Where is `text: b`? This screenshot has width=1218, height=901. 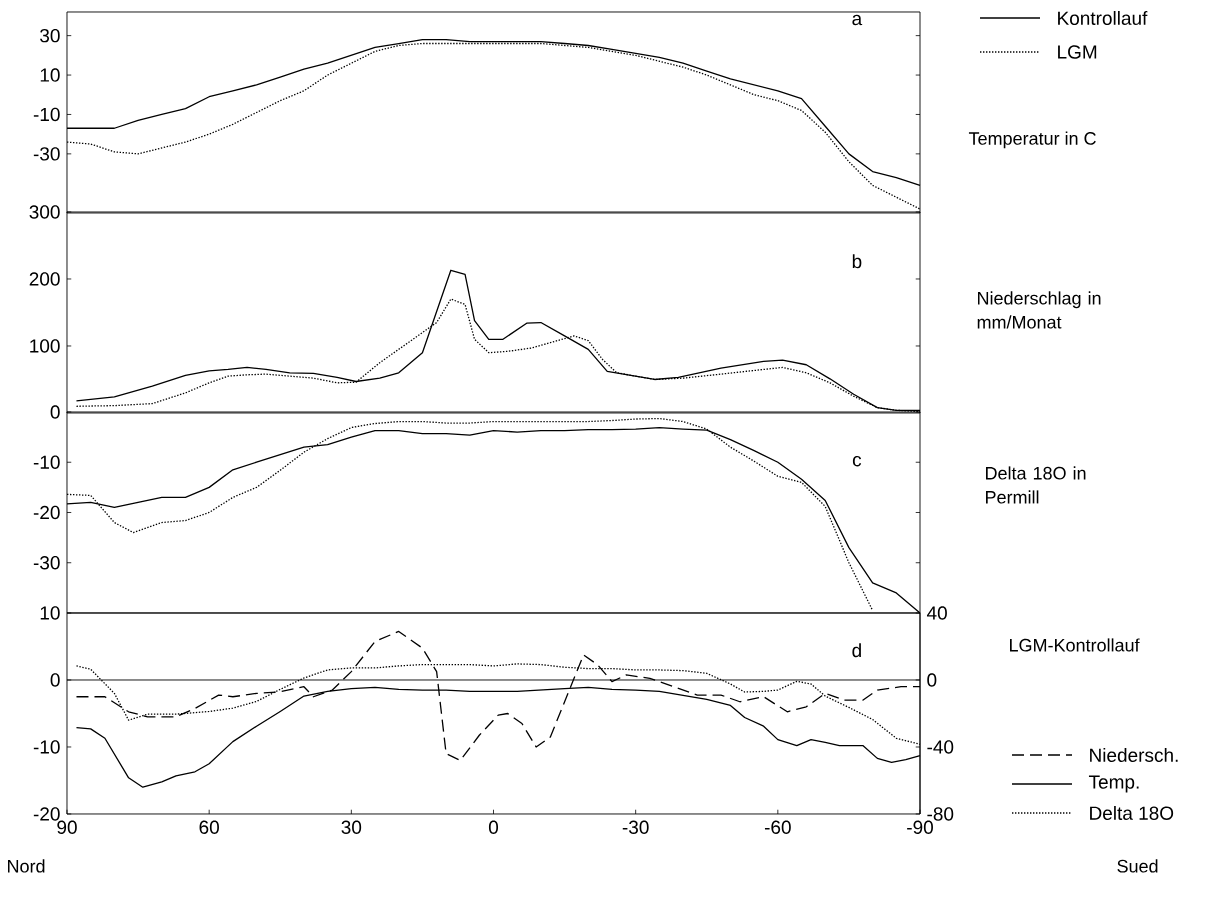
text: b is located at coordinates (857, 261).